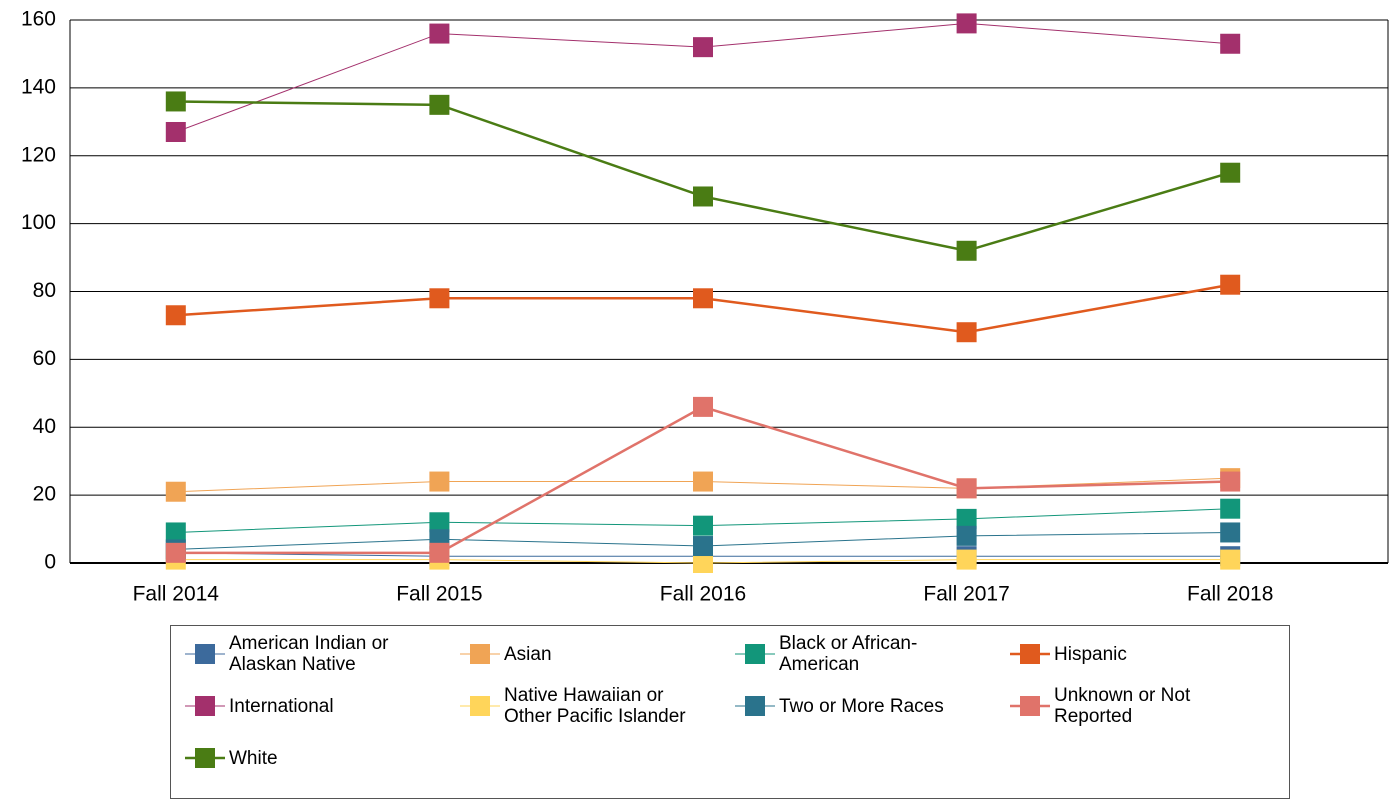  I want to click on legend-item: White, so click(307, 758).